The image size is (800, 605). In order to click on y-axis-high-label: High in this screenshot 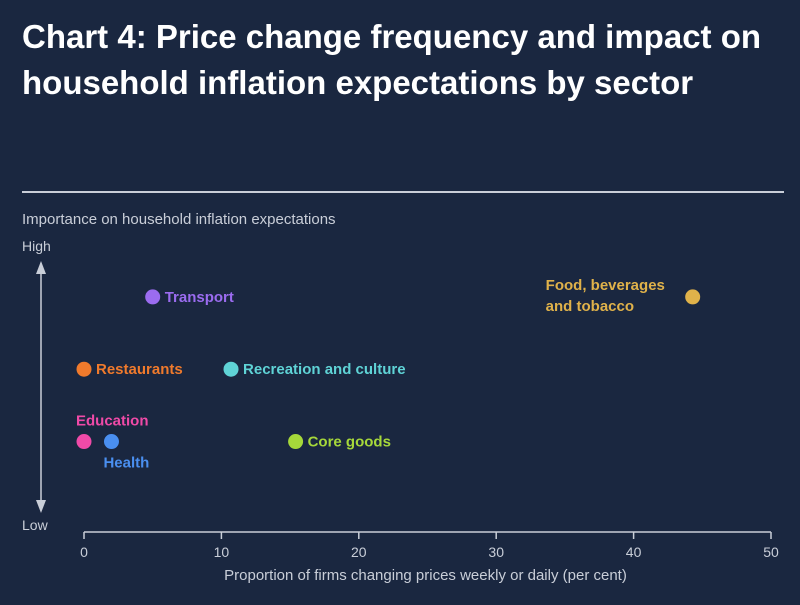, I will do `click(36, 246)`.